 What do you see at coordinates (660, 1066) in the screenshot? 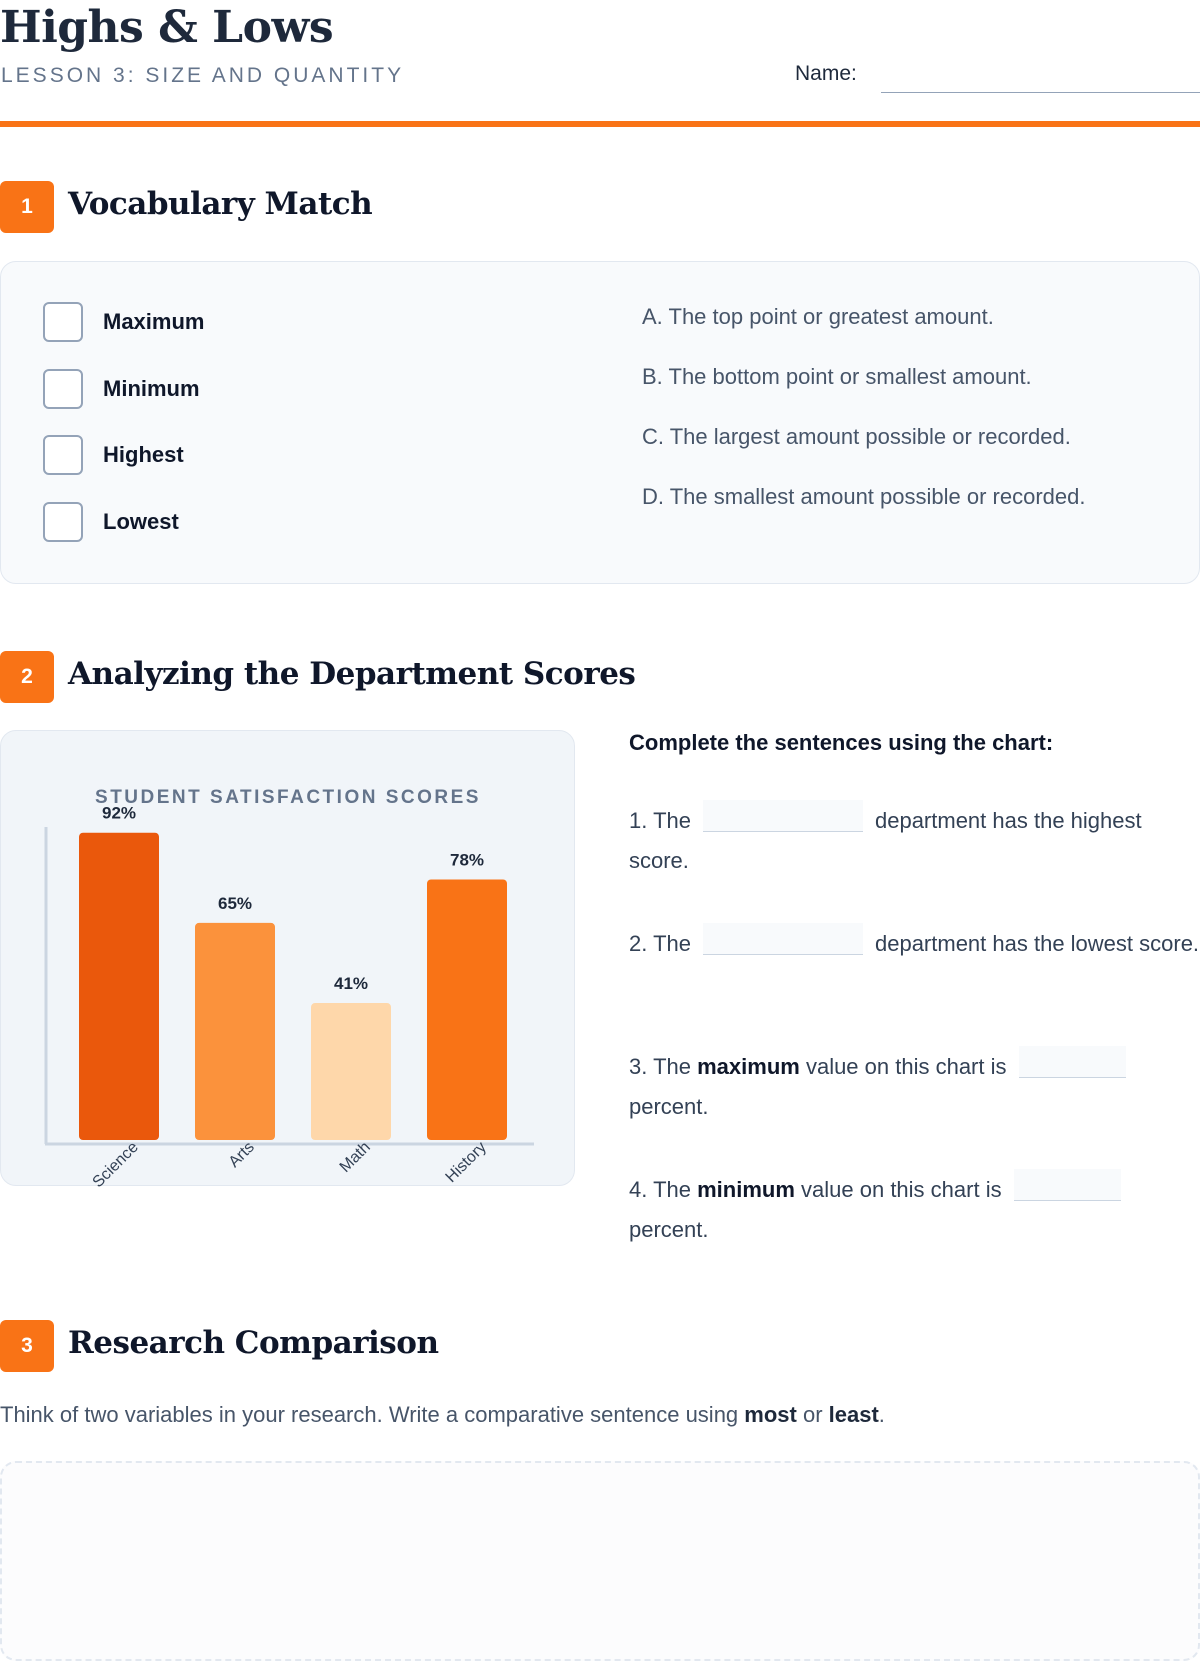
I see `sentence-text: 3. The` at bounding box center [660, 1066].